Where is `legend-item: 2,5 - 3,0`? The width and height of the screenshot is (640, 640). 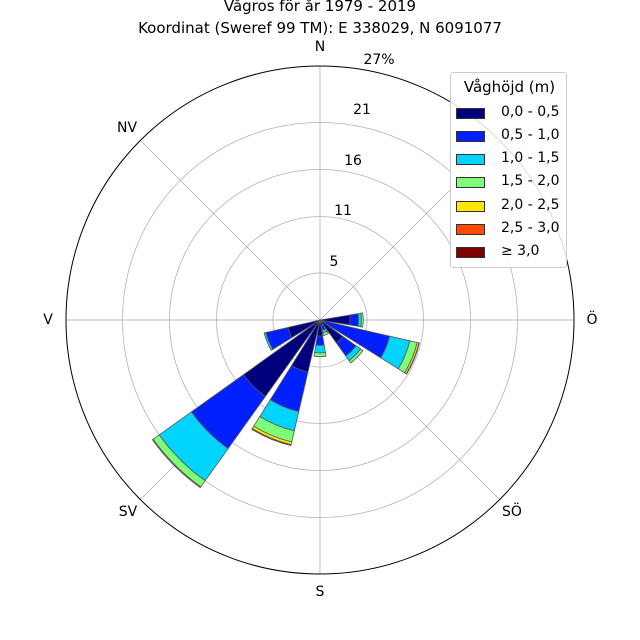 legend-item: 2,5 - 3,0 is located at coordinates (511, 228).